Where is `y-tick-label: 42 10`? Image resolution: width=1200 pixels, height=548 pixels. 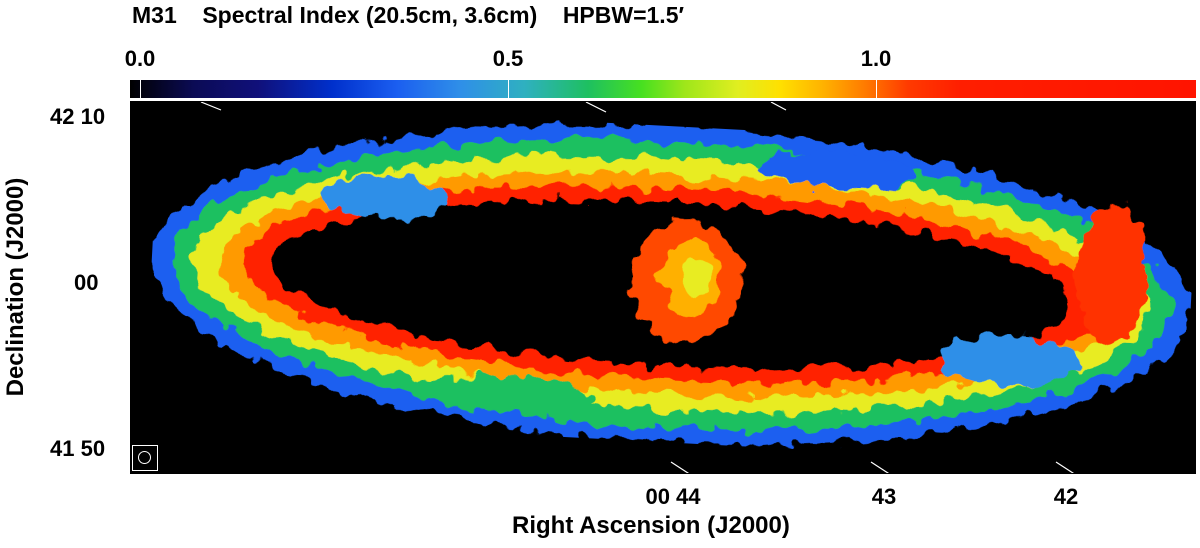
y-tick-label: 42 10 is located at coordinates (78, 116).